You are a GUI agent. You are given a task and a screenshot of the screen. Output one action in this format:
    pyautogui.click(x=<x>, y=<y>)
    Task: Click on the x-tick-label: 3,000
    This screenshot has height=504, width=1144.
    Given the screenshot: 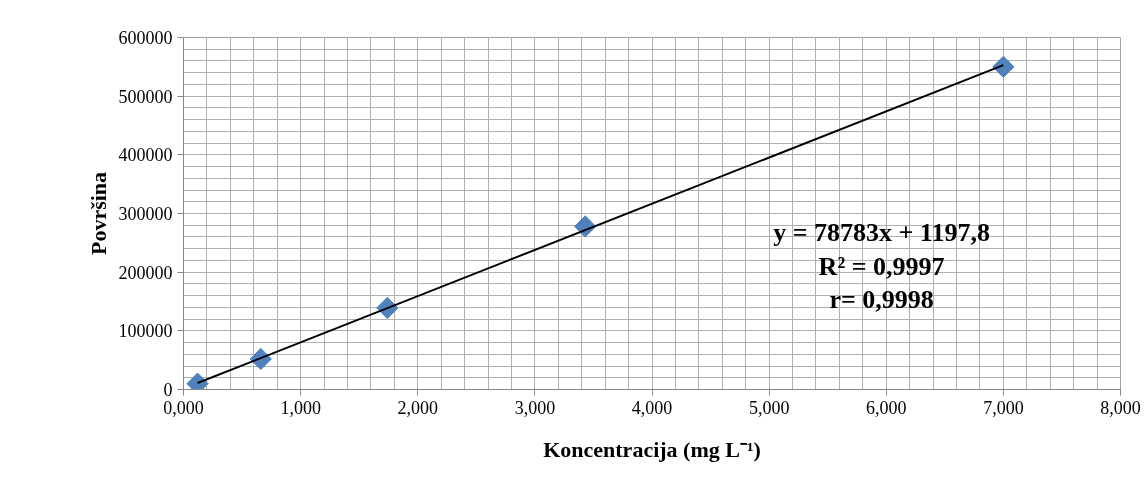 What is the action you would take?
    pyautogui.click(x=535, y=407)
    